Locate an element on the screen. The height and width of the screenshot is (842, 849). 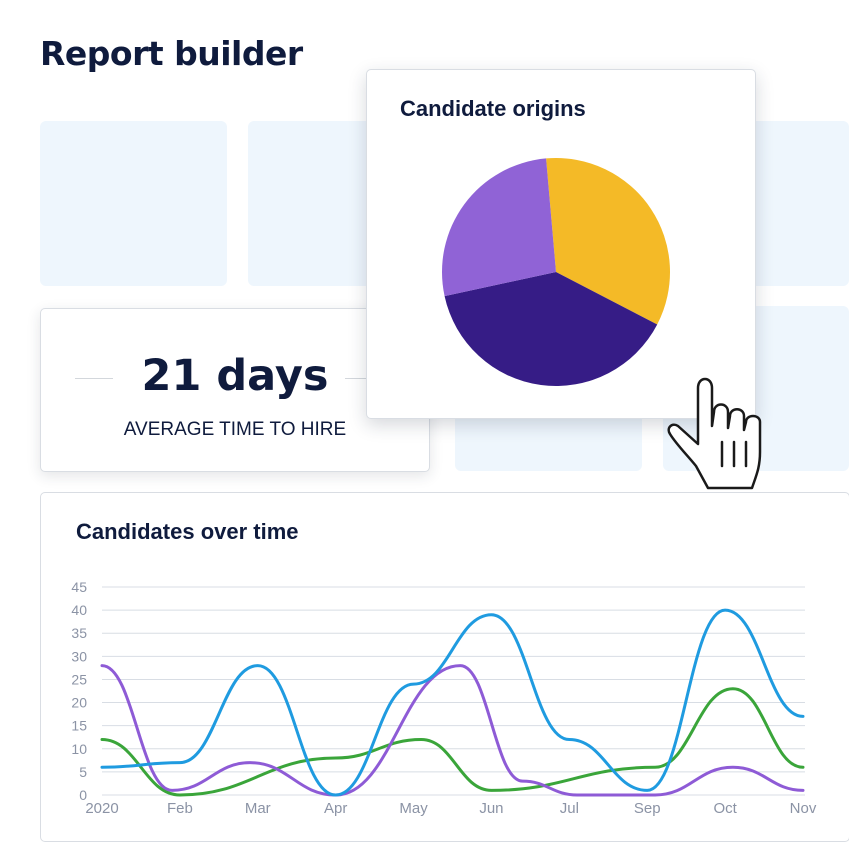
x-tick-label: Mar is located at coordinates (258, 808).